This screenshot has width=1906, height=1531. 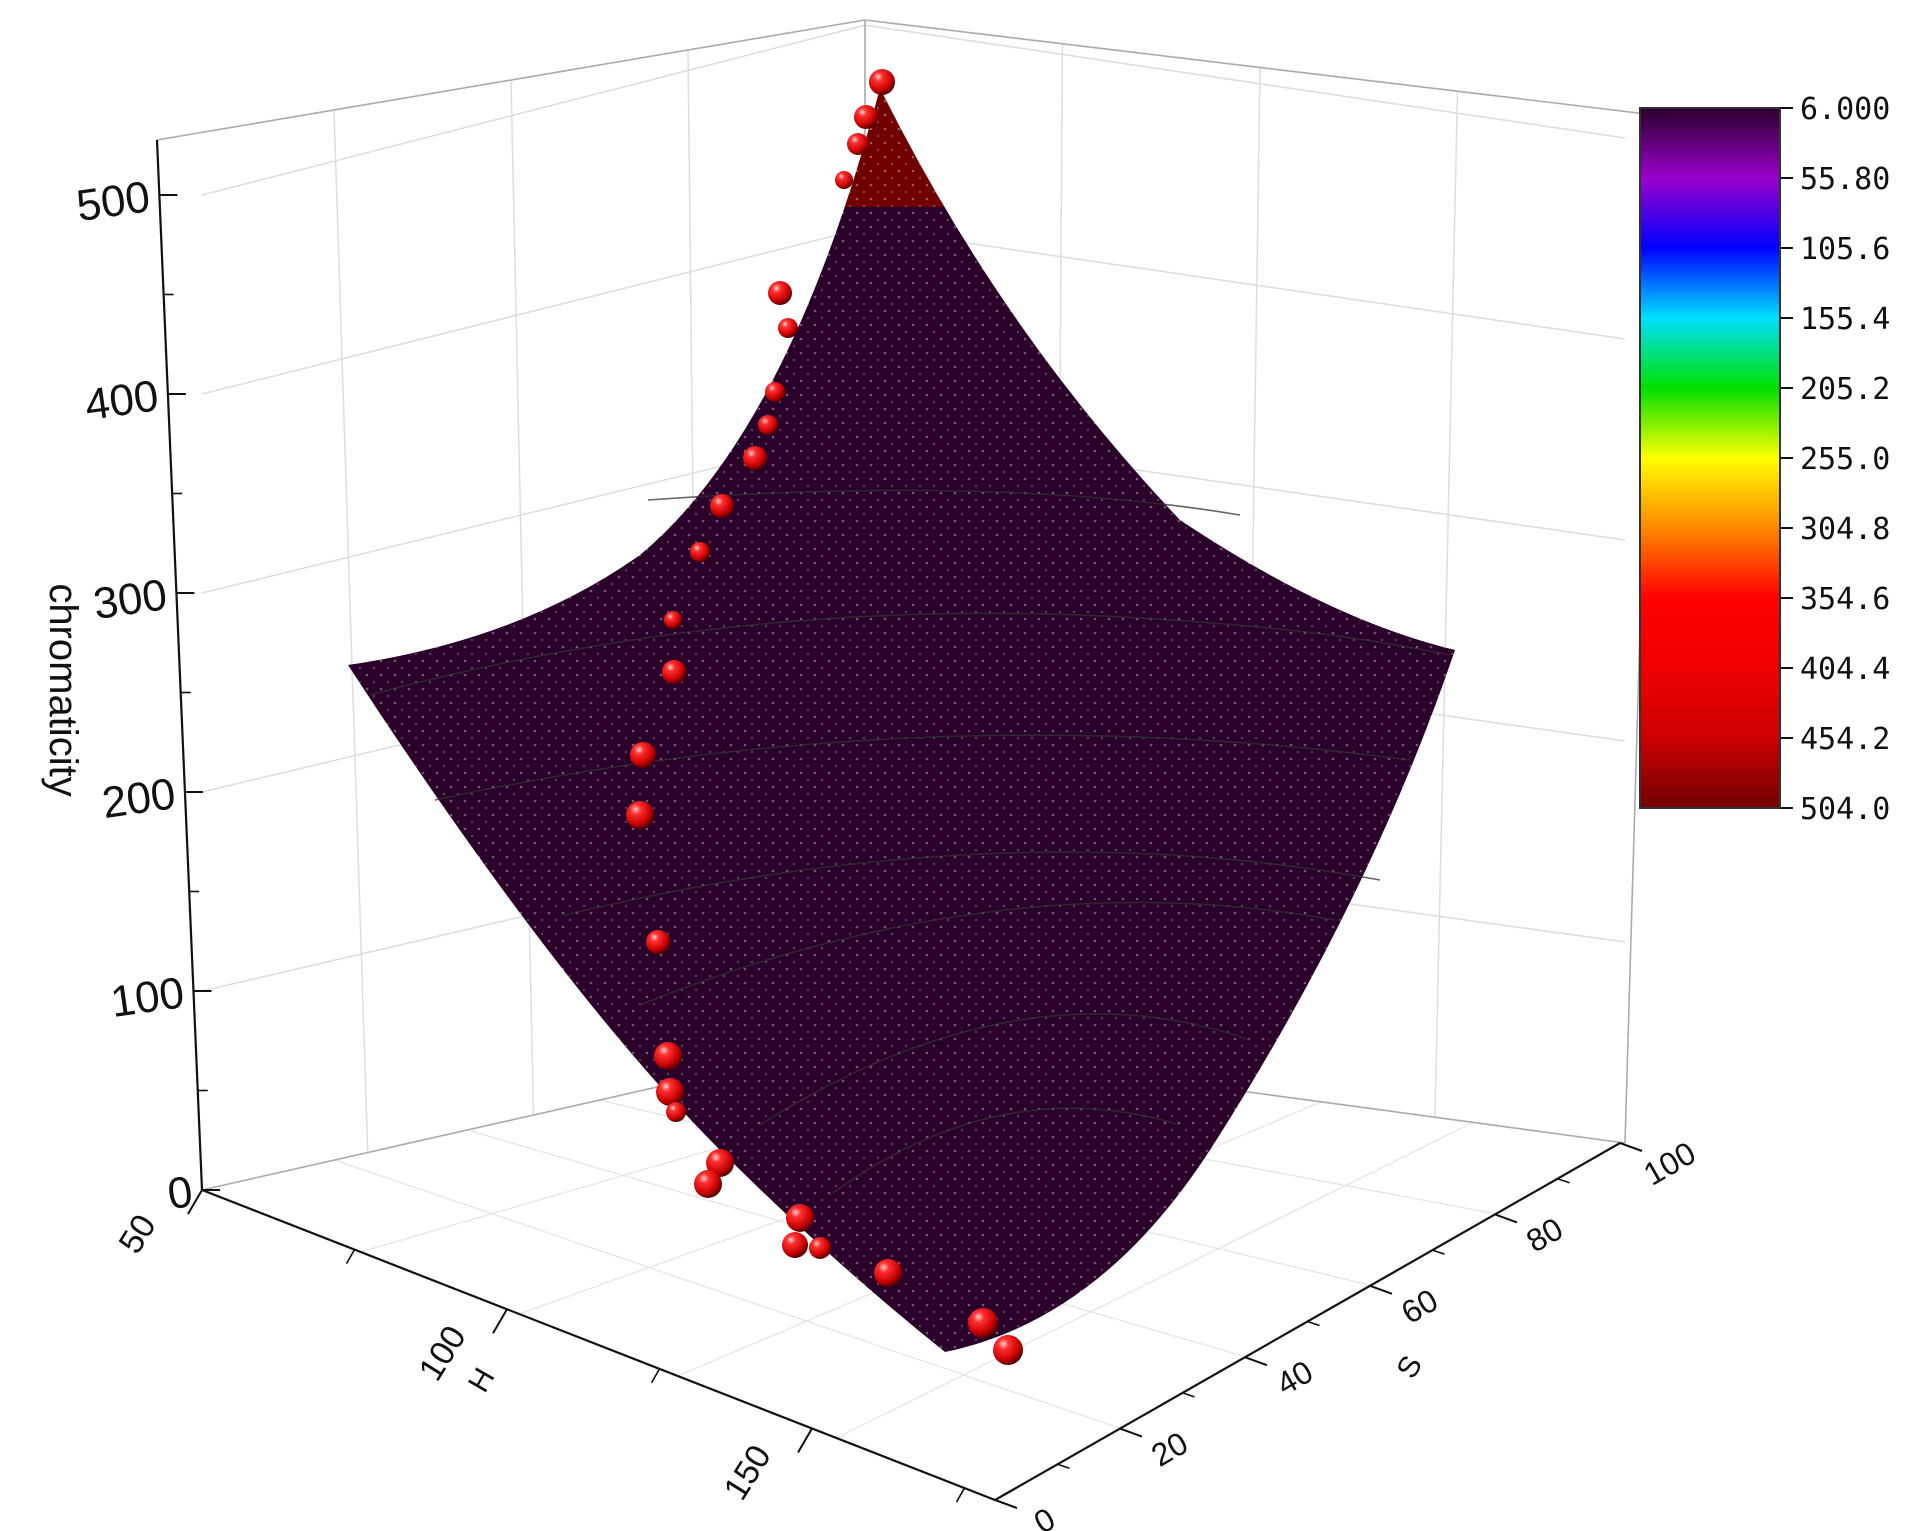 I want to click on z-axis-title: chromaticity, so click(x=63, y=689).